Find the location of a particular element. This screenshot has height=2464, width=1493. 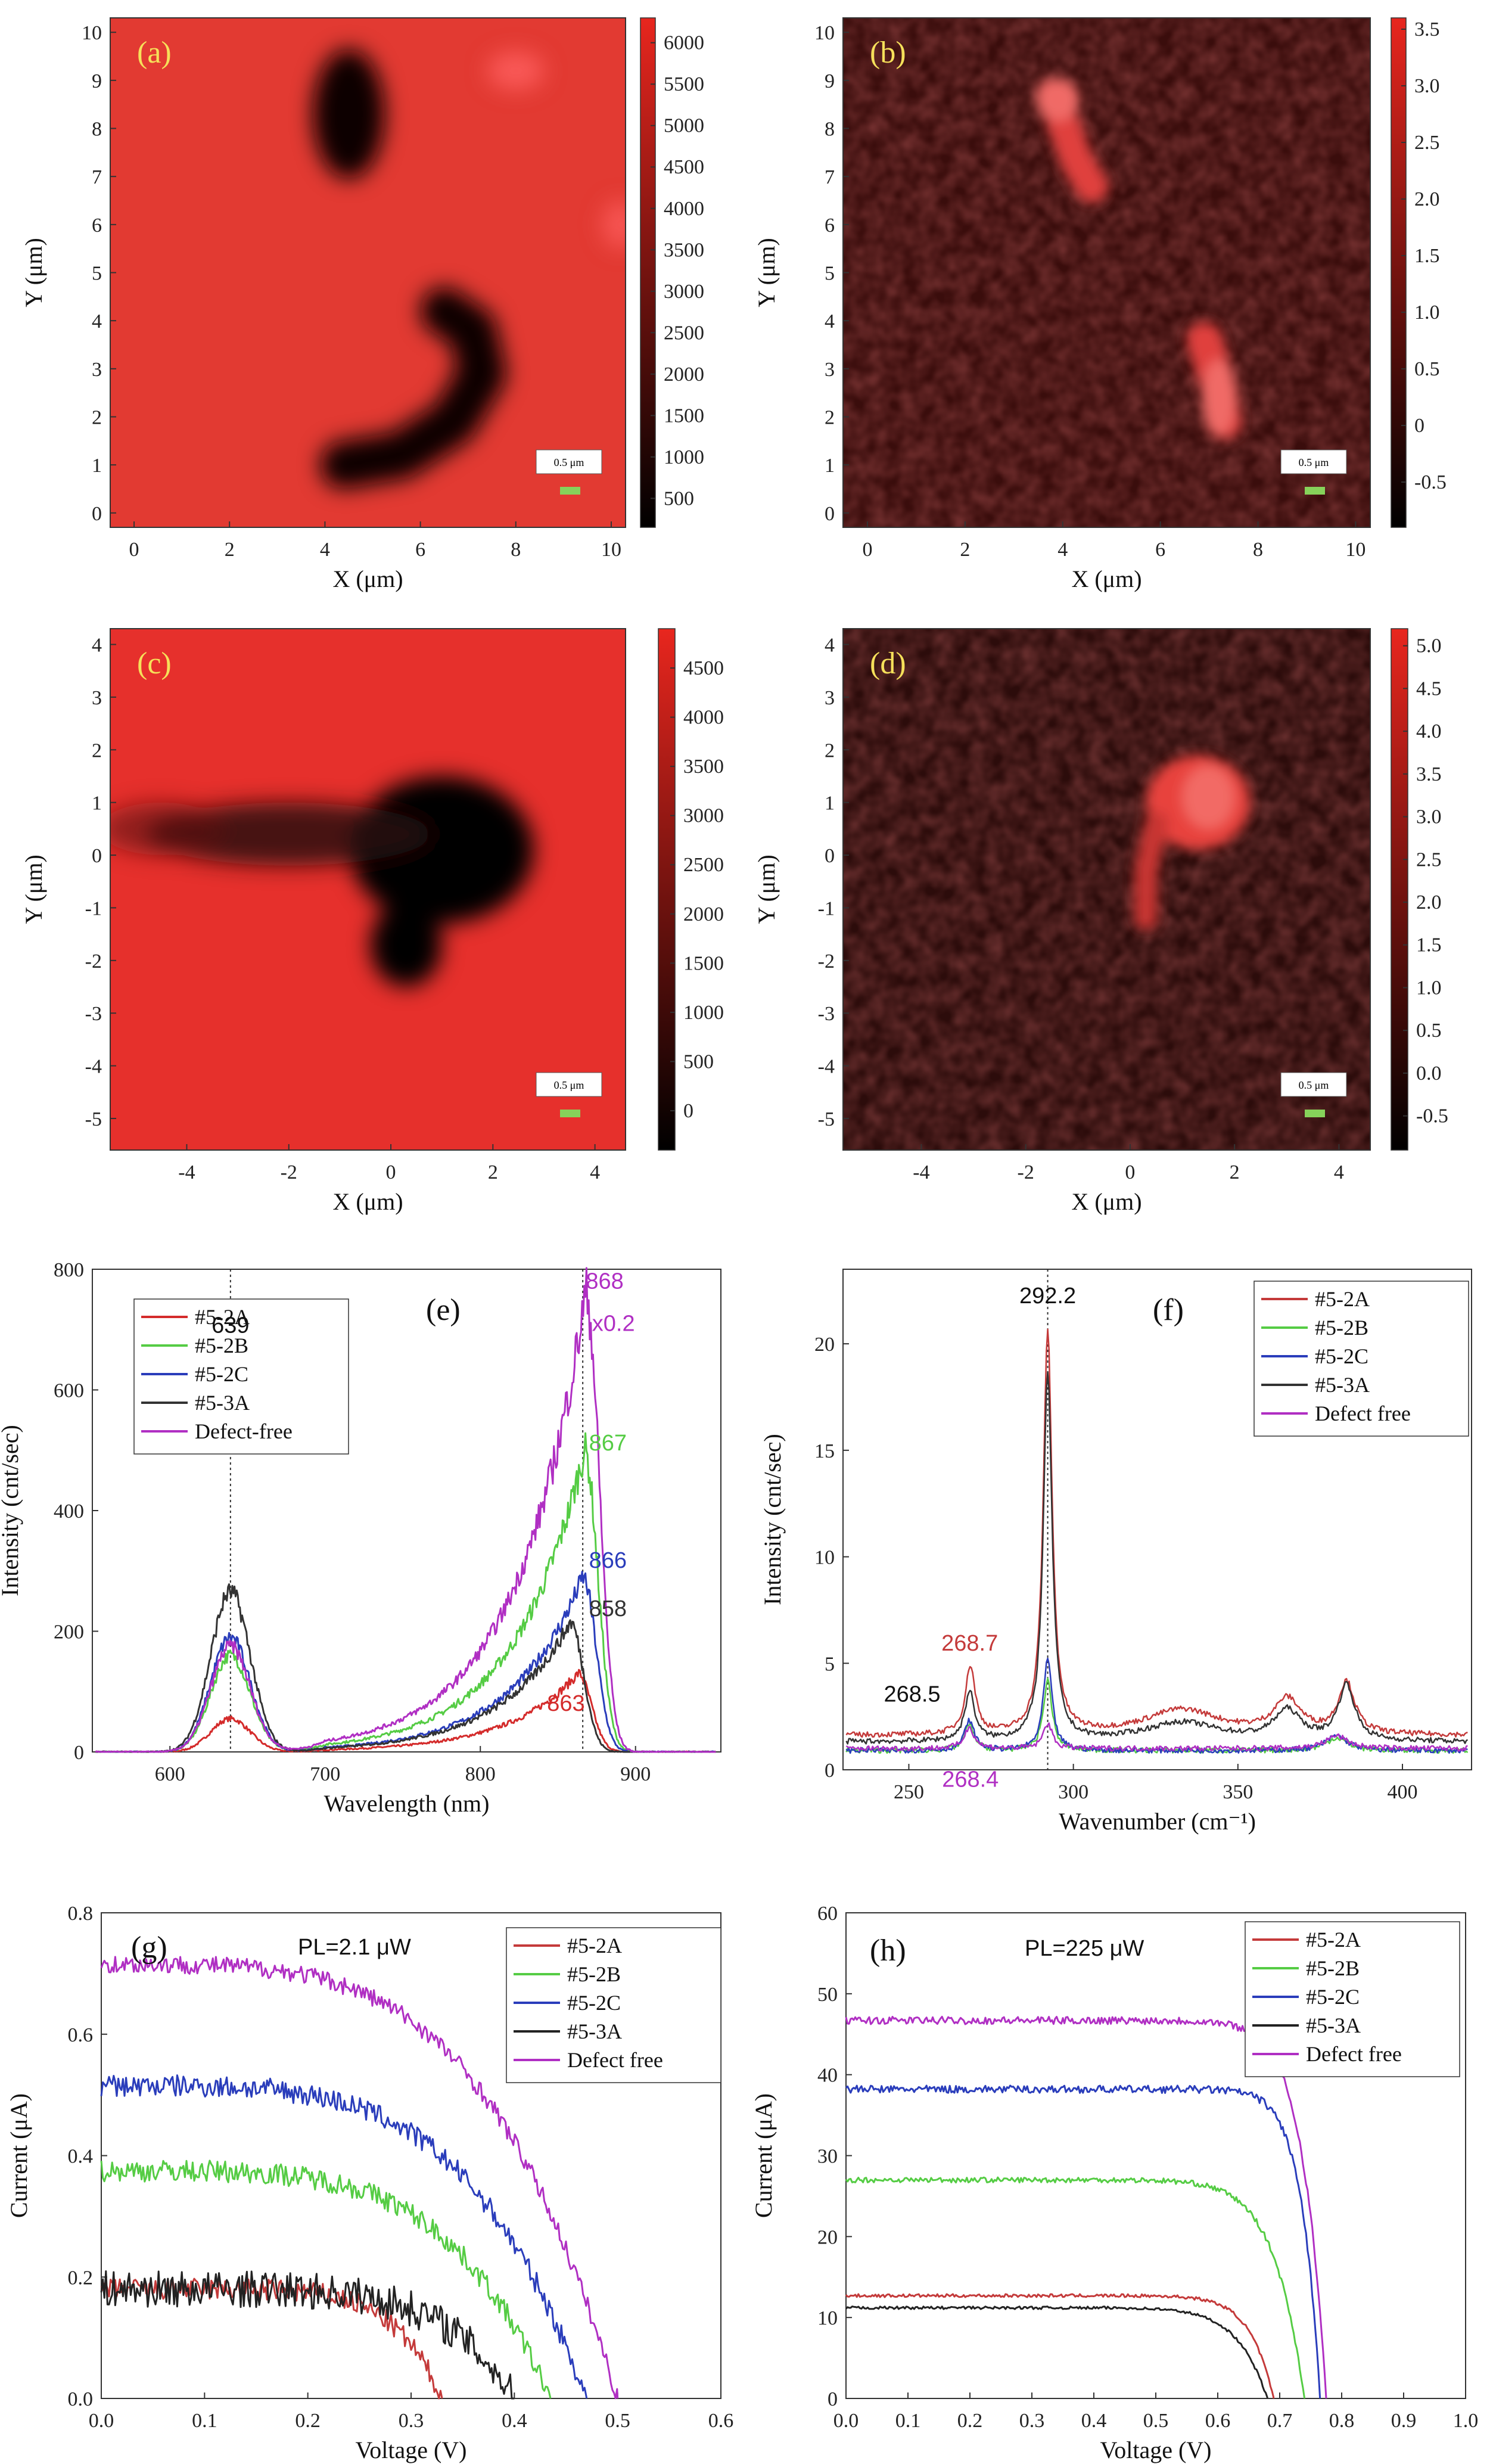

panel-label: (f) is located at coordinates (1168, 1310).